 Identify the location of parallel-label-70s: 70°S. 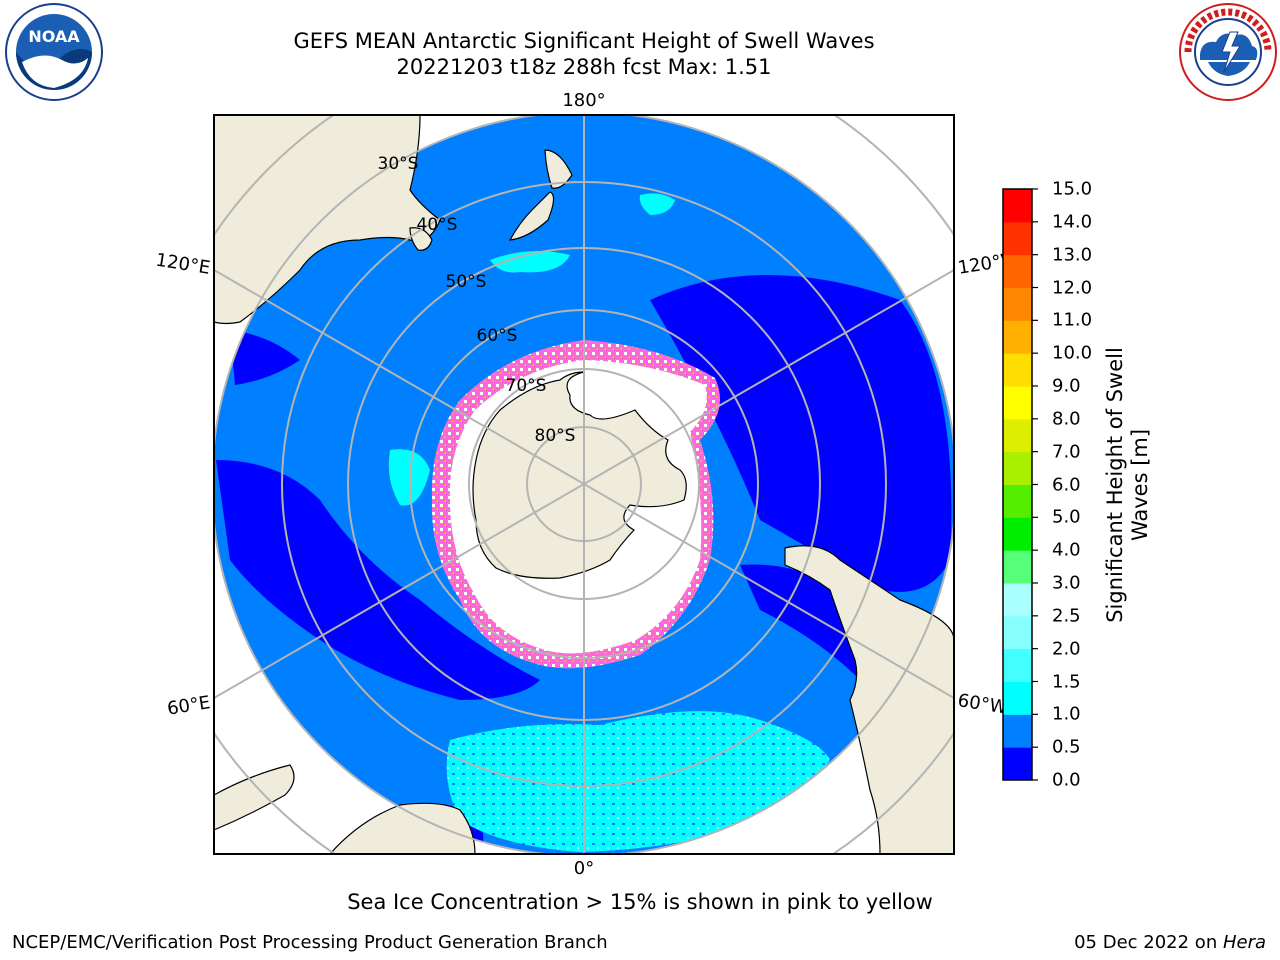
(526, 386).